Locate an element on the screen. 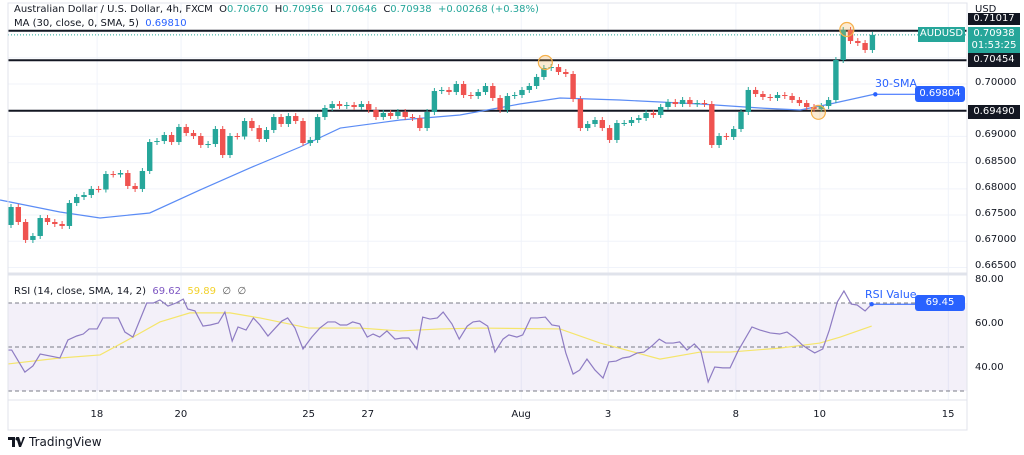 The image size is (1024, 455). date-label: 25 is located at coordinates (308, 414).